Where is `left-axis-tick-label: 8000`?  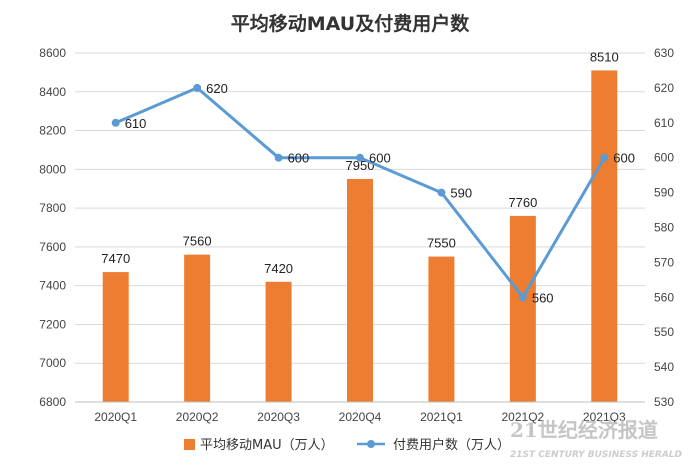 left-axis-tick-label: 8000 is located at coordinates (52, 169).